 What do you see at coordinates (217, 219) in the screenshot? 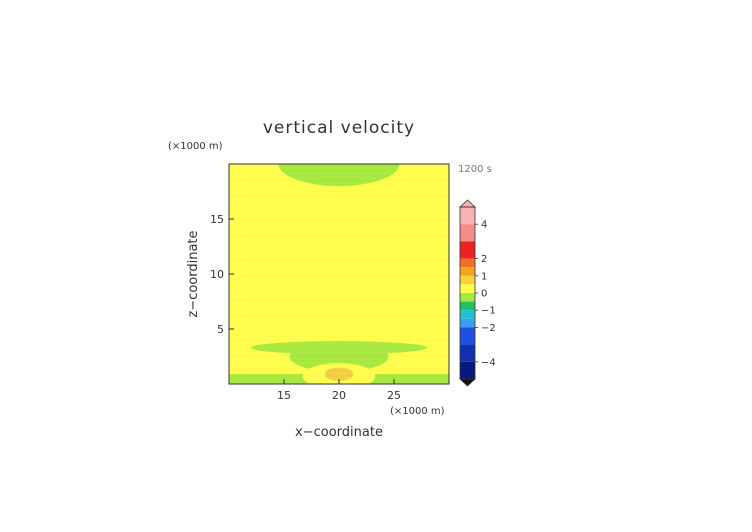
I see `y-tick-label: 15` at bounding box center [217, 219].